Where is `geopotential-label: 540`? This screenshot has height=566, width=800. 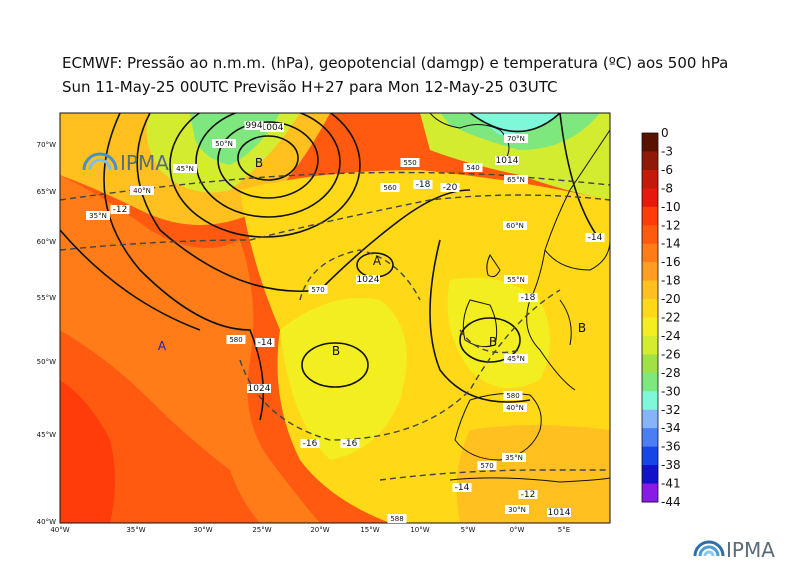 geopotential-label: 540 is located at coordinates (472, 168).